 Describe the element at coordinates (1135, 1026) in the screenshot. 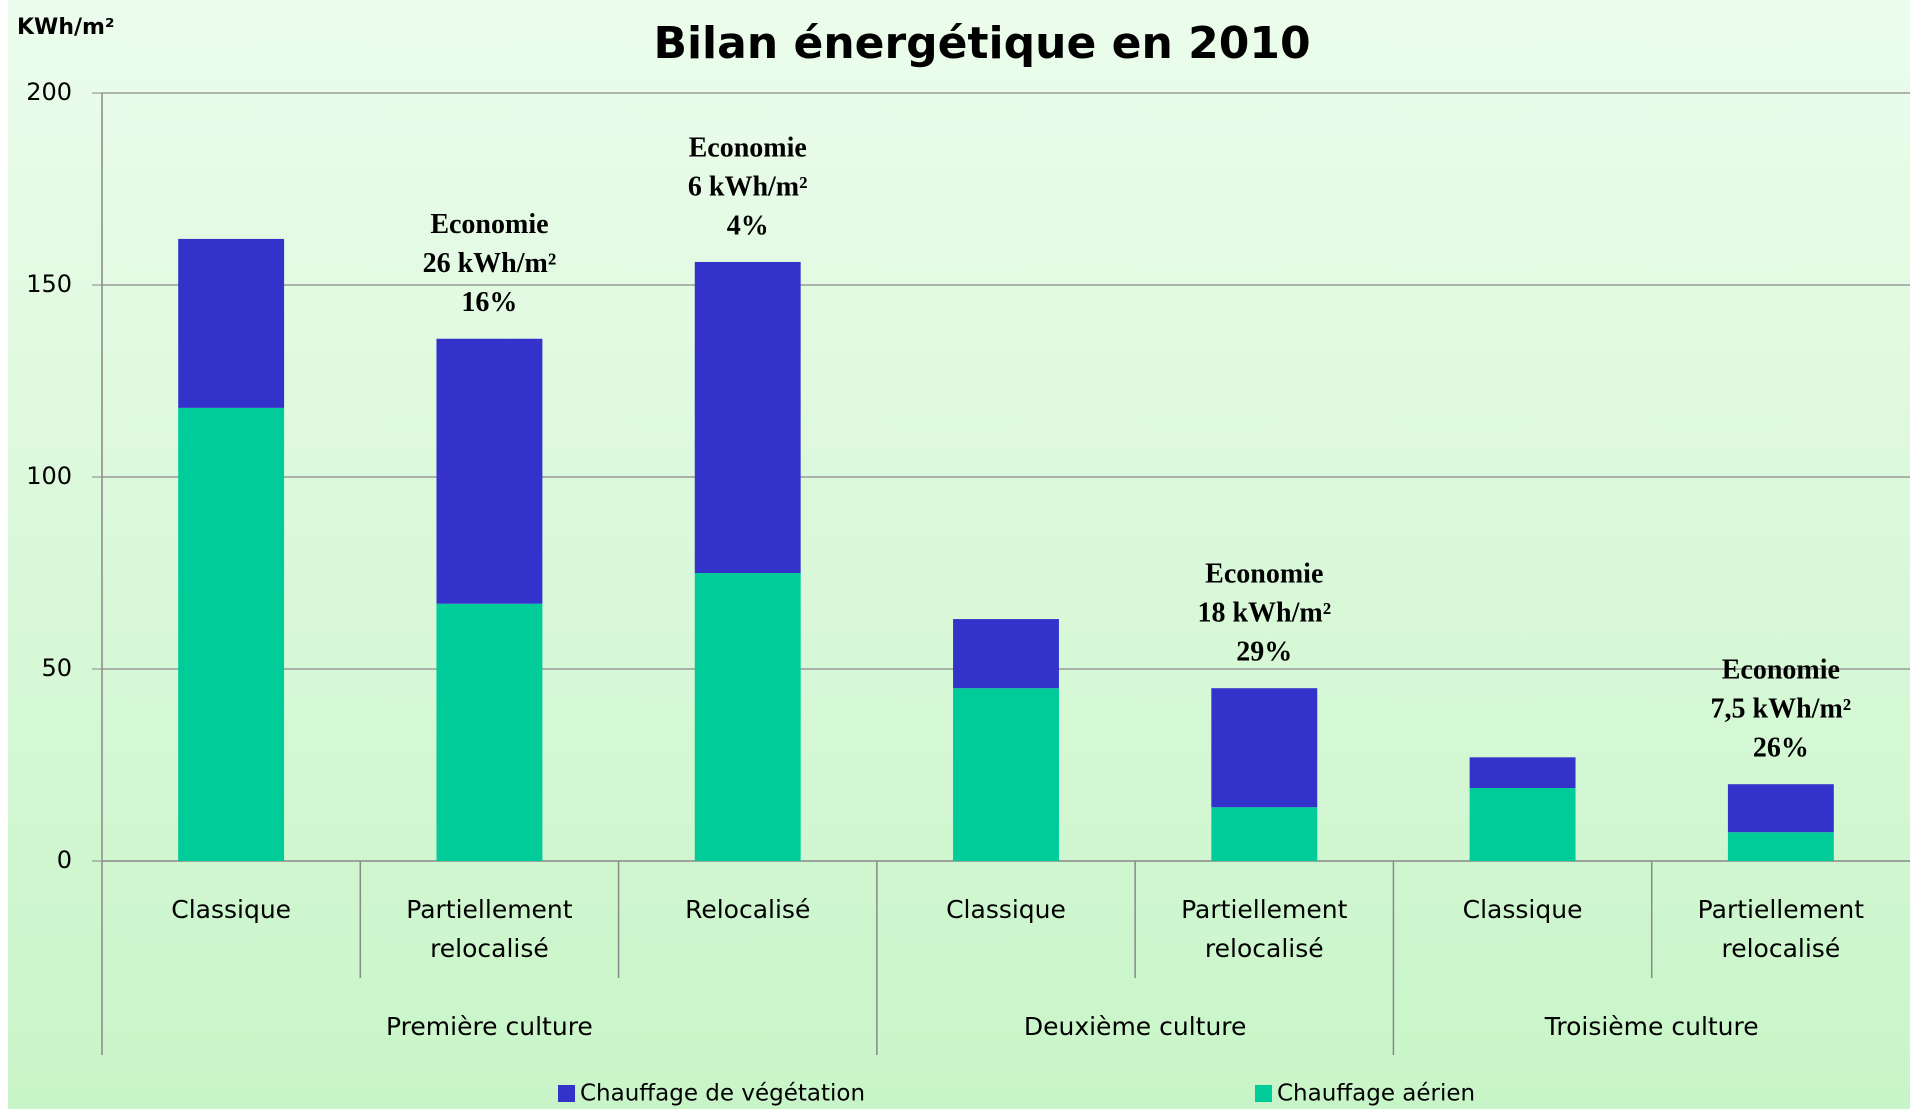

I see `group-label: Deuxième culture` at that location.